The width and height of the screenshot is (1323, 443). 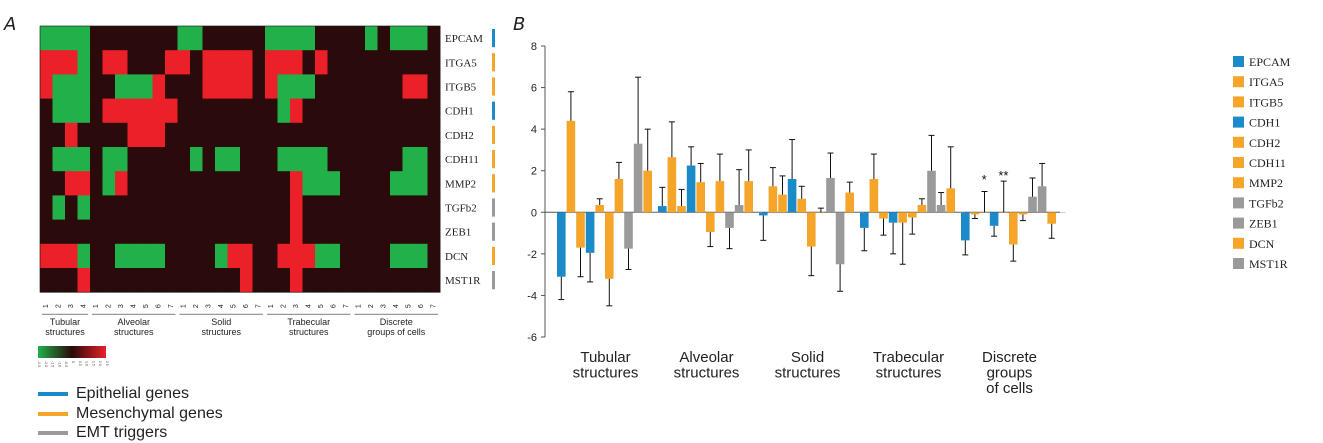 What do you see at coordinates (462, 160) in the screenshot?
I see `heatmap-gene-label-cdh11: CDH11` at bounding box center [462, 160].